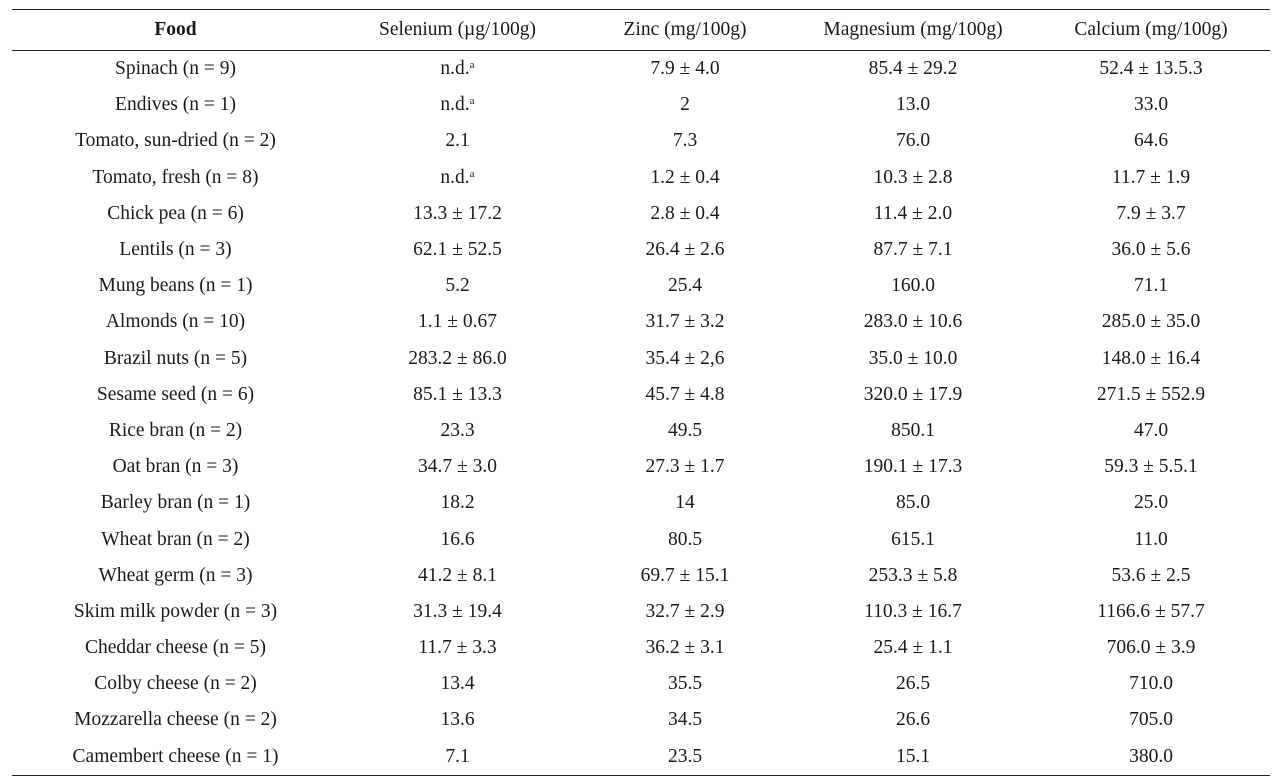 The width and height of the screenshot is (1283, 776). I want to click on cell-selenium: 34.7 ± 3.0, so click(457, 467).